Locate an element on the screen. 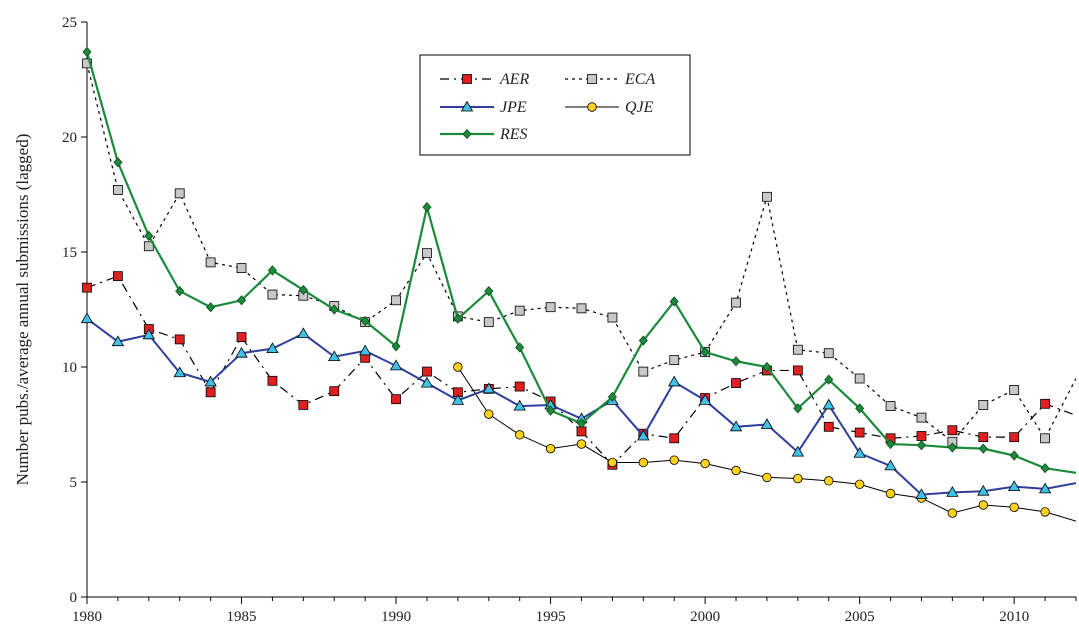 The height and width of the screenshot is (633, 1079). legend: AER ECA JPE QJE RES is located at coordinates (555, 105).